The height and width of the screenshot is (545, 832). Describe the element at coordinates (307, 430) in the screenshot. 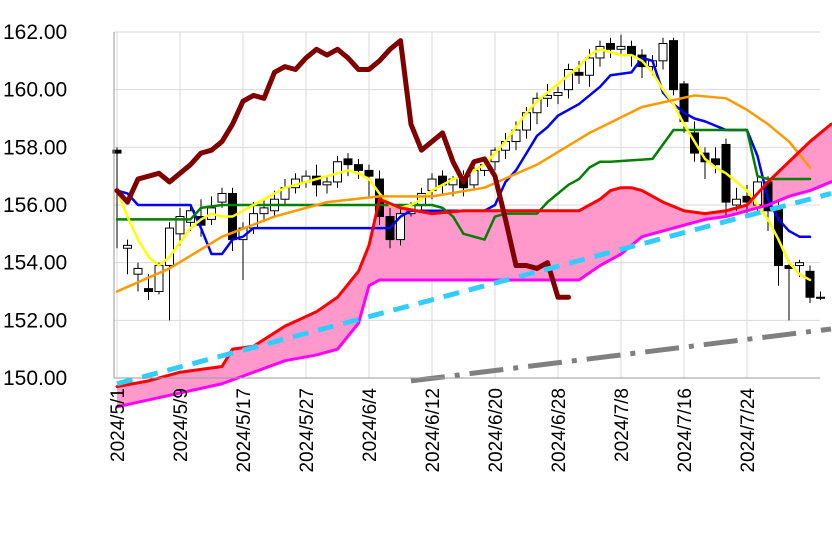

I see `x-tick-label: 2024/5/27` at that location.